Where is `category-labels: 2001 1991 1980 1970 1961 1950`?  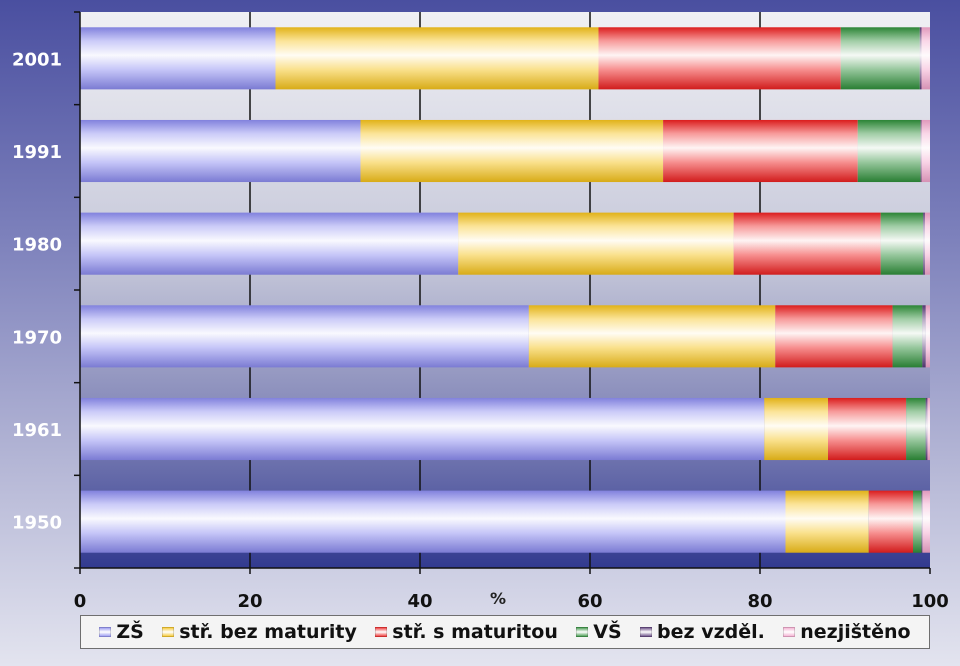 category-labels: 2001 1991 1980 1970 1961 1950 is located at coordinates (37, 291).